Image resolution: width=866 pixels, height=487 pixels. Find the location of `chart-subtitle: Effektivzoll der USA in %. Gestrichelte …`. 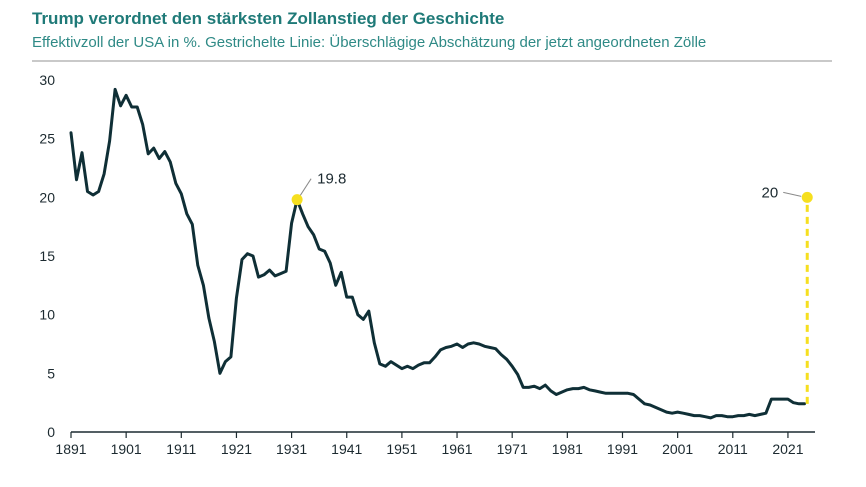

chart-subtitle: Effektivzoll der USA in %. Gestrichelte … is located at coordinates (369, 42).